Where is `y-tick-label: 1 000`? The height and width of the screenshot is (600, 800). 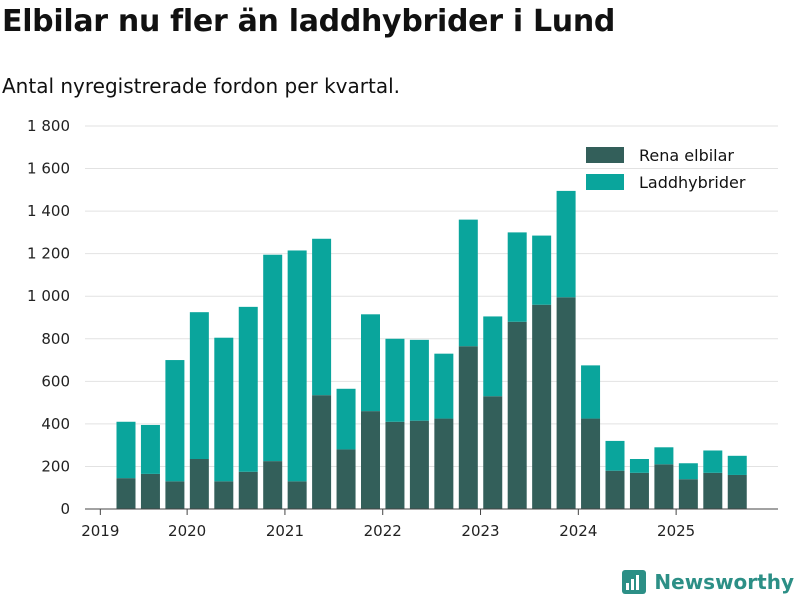 y-tick-label: 1 000 is located at coordinates (48, 296).